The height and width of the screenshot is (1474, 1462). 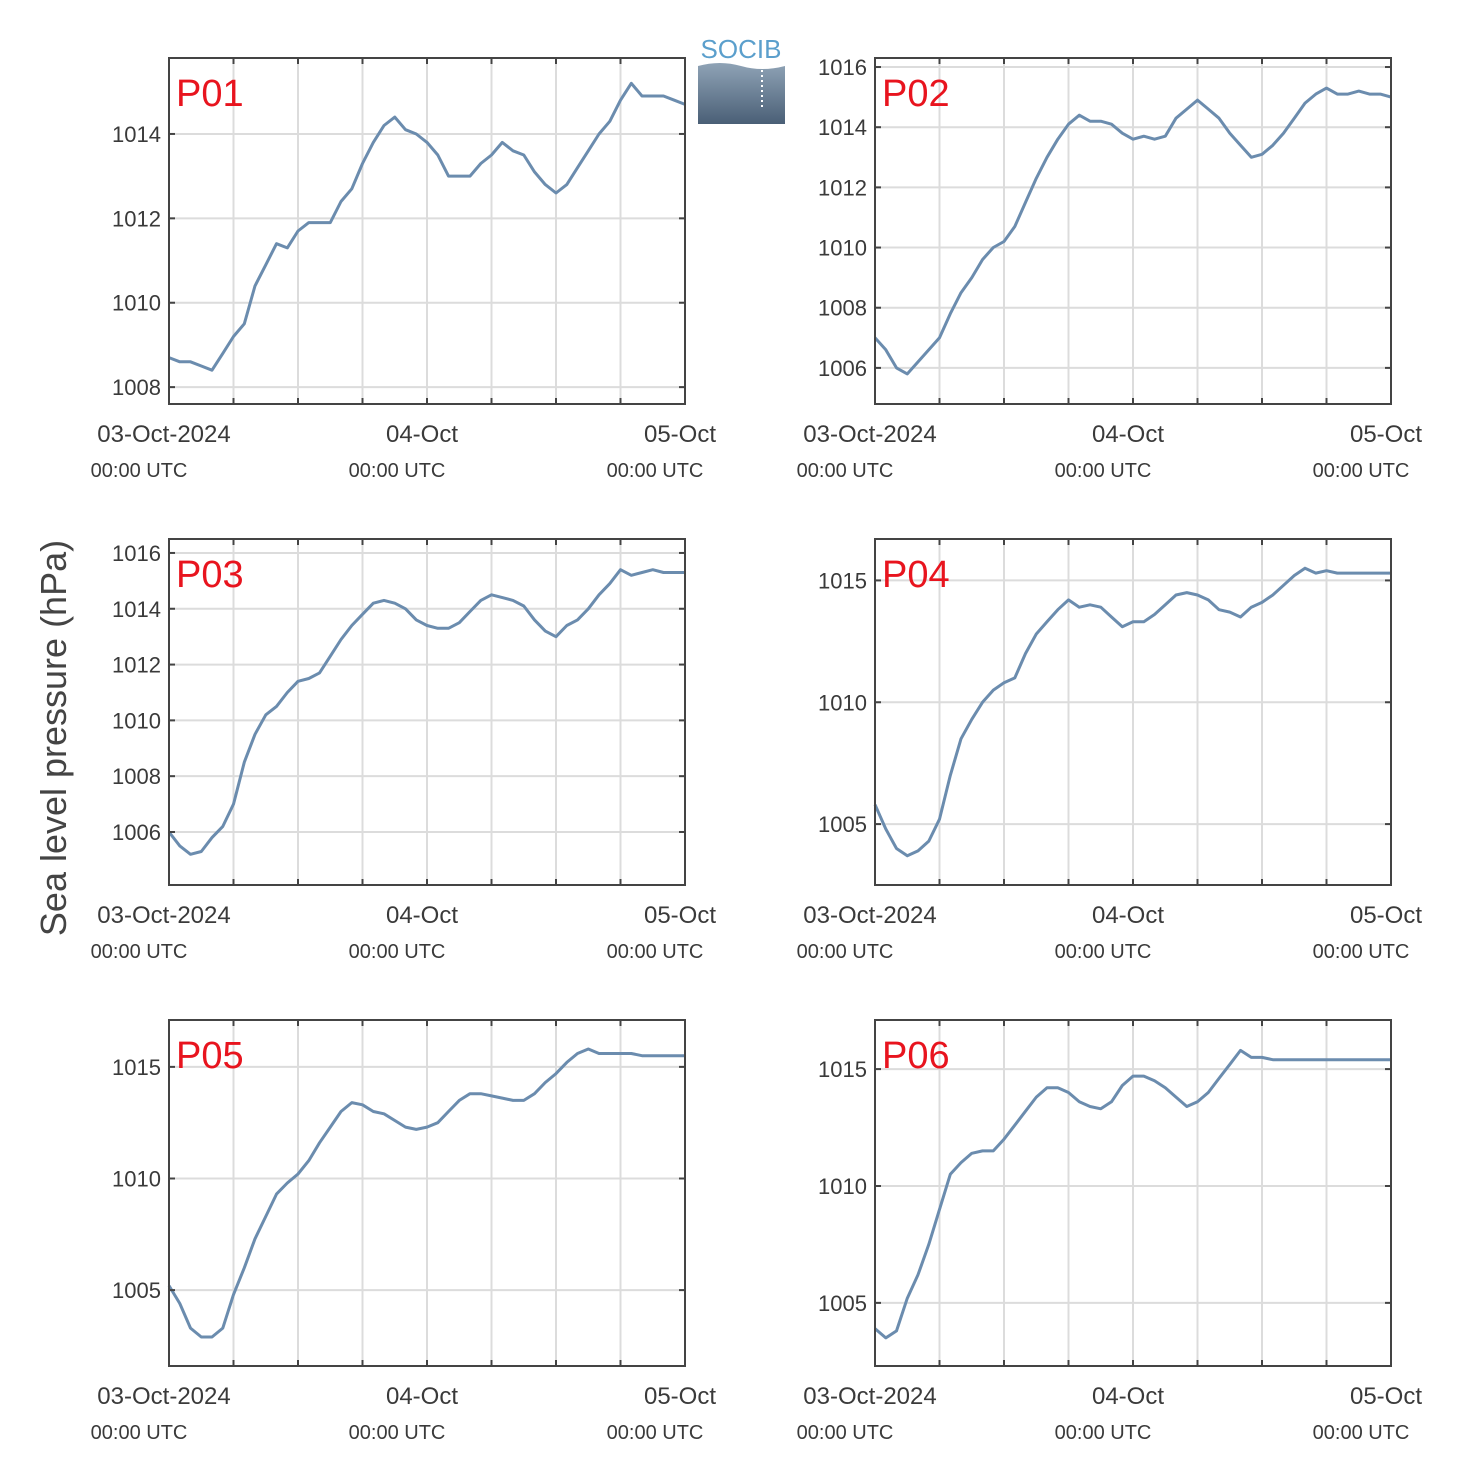 What do you see at coordinates (210, 94) in the screenshot?
I see `panel-label: P01` at bounding box center [210, 94].